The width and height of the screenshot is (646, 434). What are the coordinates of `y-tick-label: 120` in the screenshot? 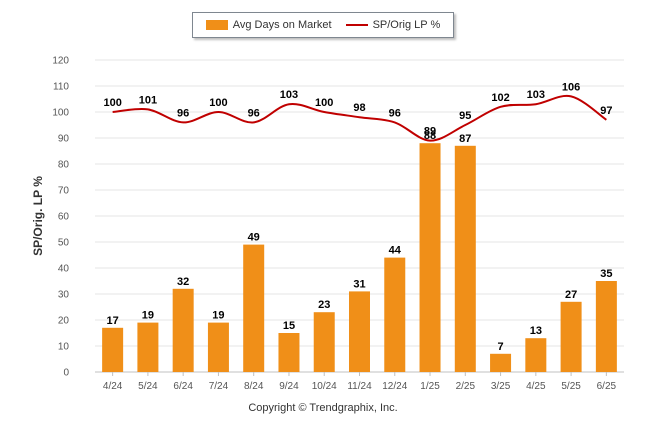 It's located at (60, 61).